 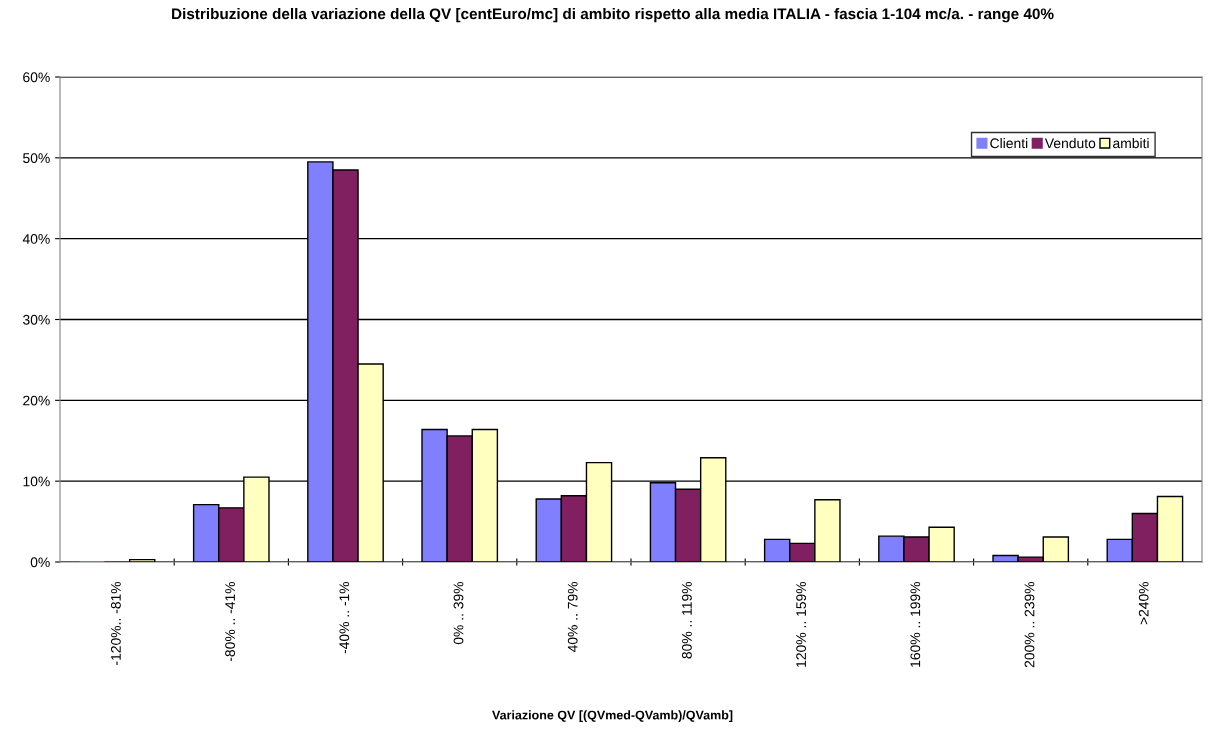 What do you see at coordinates (572, 617) in the screenshot?
I see `x-tick-label: 40% .. 79%` at bounding box center [572, 617].